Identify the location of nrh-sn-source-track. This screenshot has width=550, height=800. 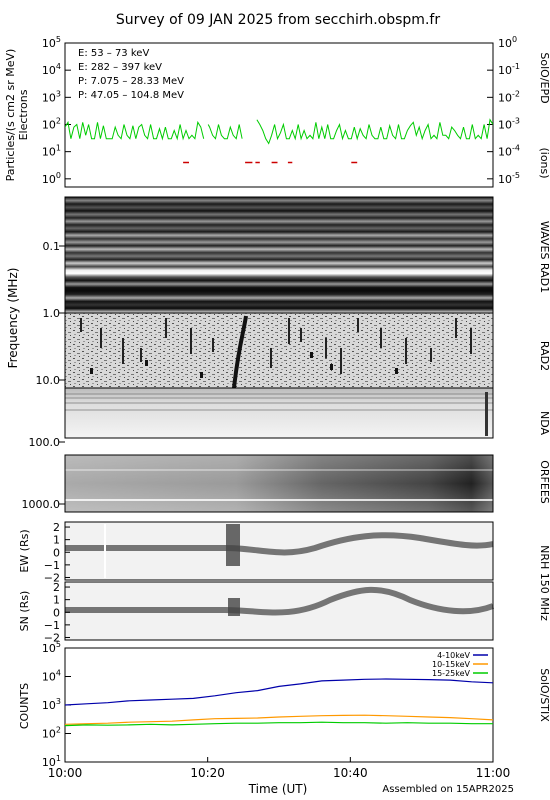
(280, 601).